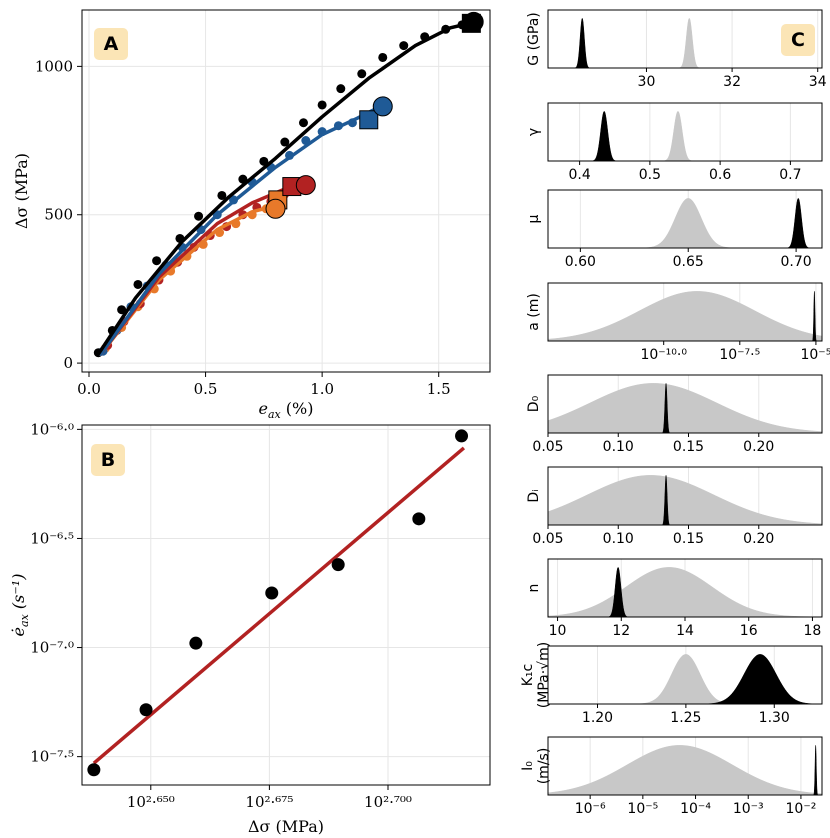  I want to click on x-tick-label: 1.5, so click(439, 389).